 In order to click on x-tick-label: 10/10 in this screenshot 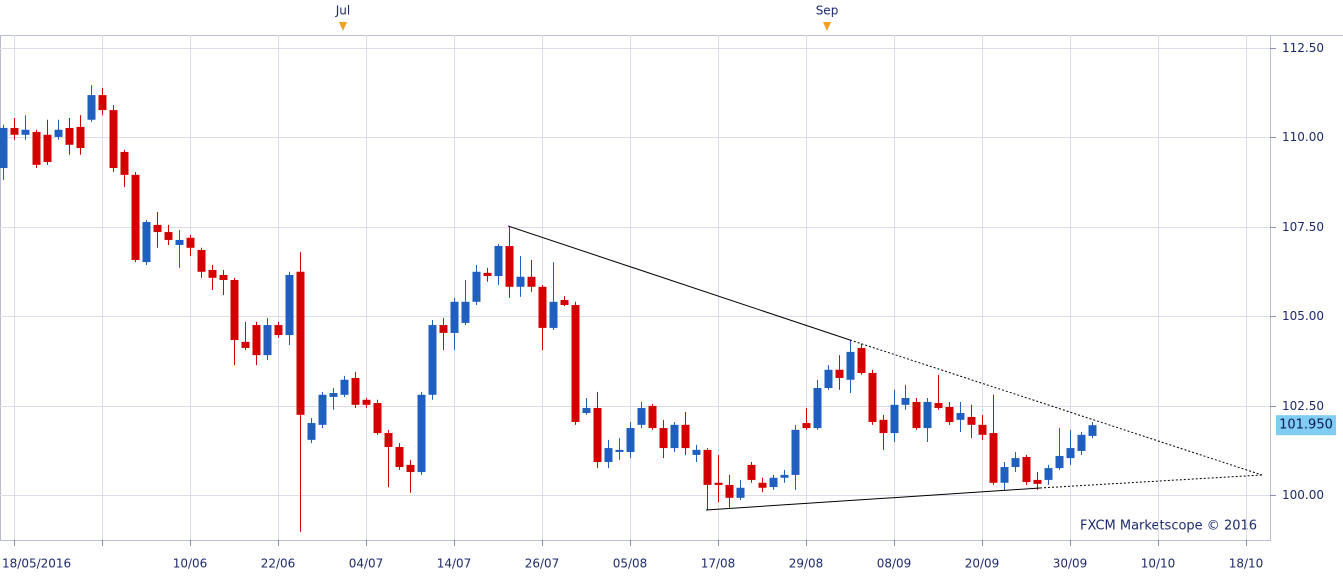, I will do `click(1158, 564)`.